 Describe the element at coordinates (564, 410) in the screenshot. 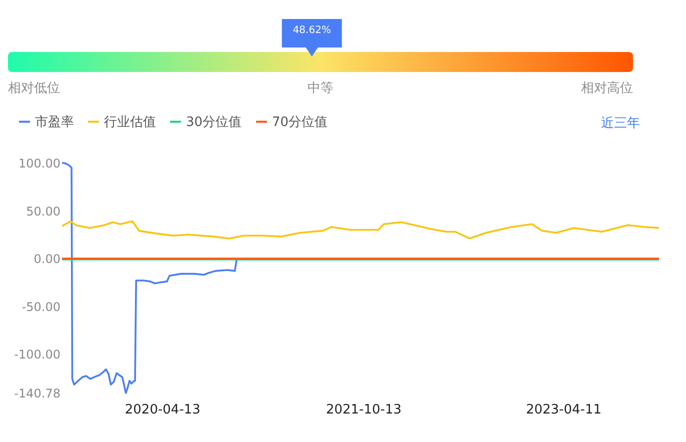

I see `x-tick-label: 2023-04-11` at that location.